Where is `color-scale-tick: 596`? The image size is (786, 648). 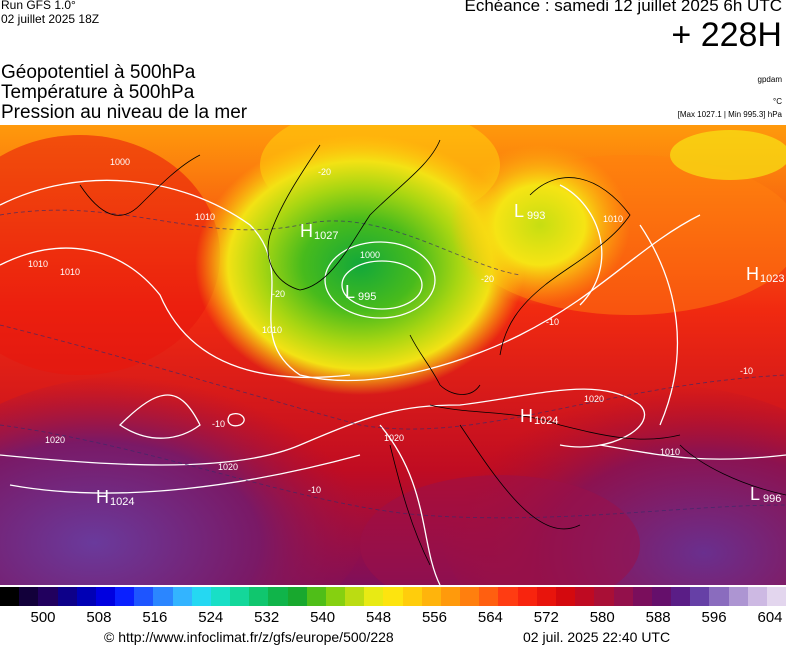 color-scale-tick: 596 is located at coordinates (714, 617).